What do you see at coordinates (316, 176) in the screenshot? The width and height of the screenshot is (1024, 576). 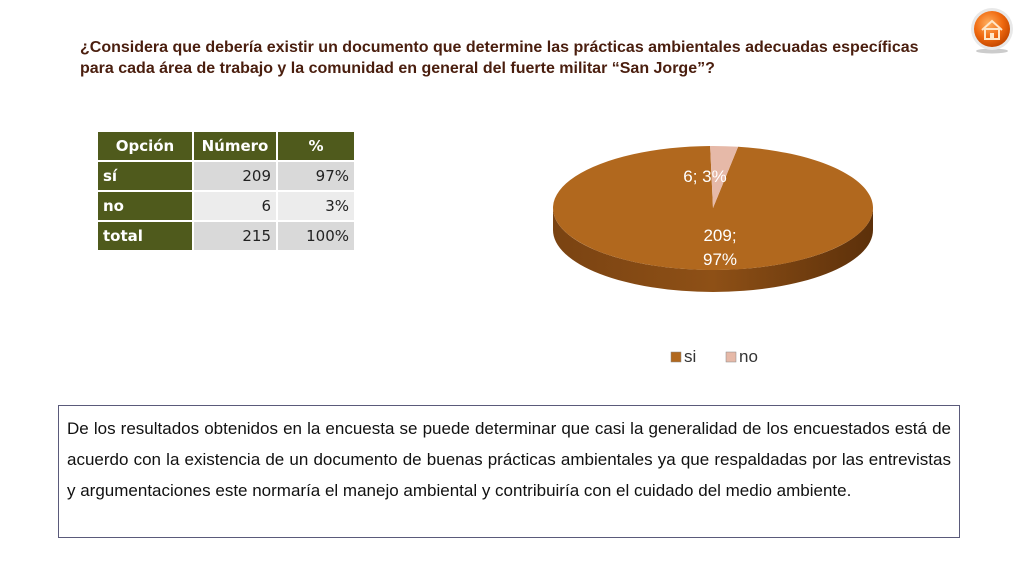 I see `row-percent: 97%` at bounding box center [316, 176].